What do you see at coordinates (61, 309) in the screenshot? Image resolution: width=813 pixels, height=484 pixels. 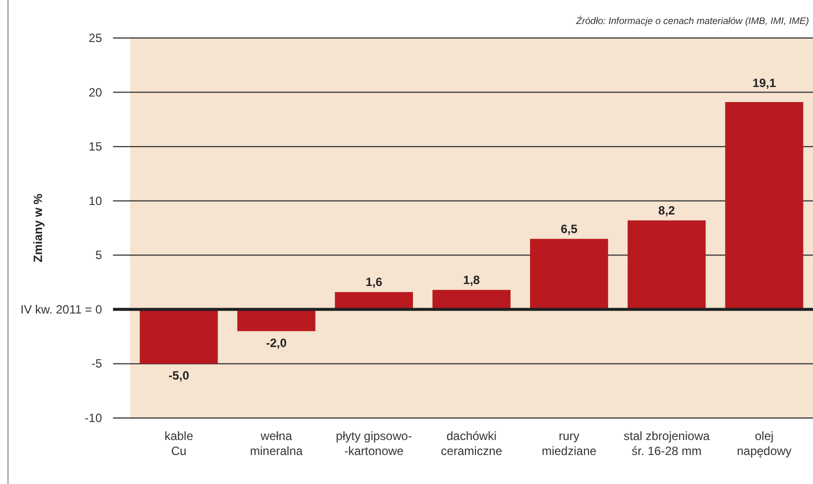 I see `y-tick-label: IV kw. 2011 = 0` at bounding box center [61, 309].